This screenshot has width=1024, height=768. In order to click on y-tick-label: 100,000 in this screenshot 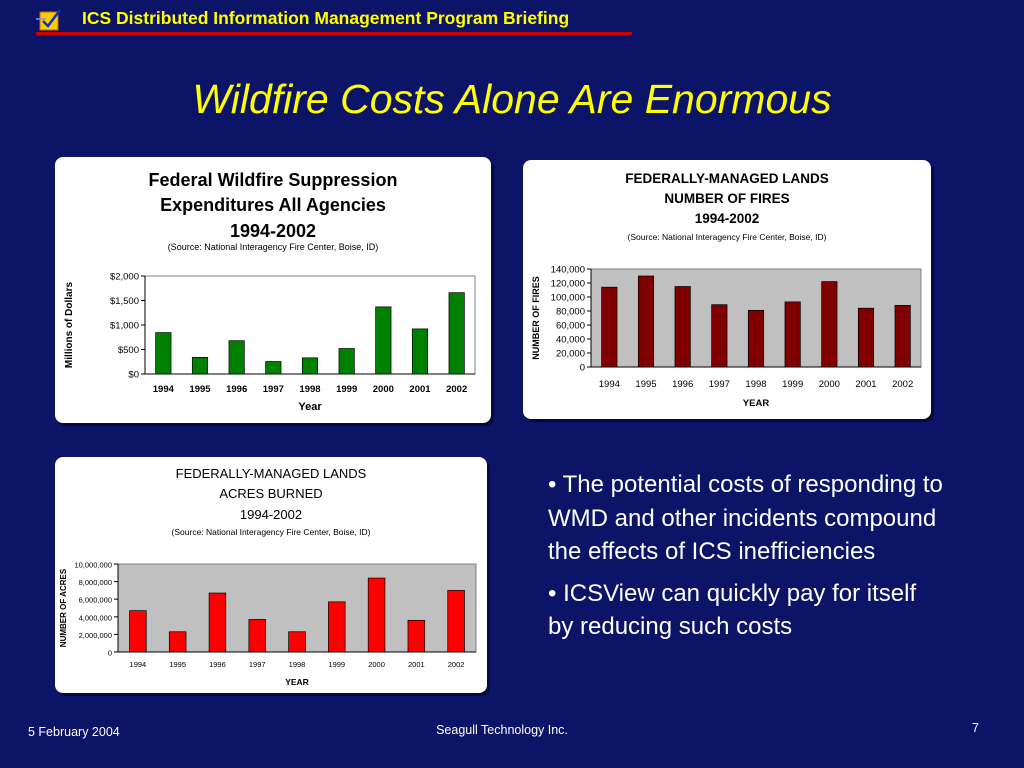, I will do `click(568, 298)`.